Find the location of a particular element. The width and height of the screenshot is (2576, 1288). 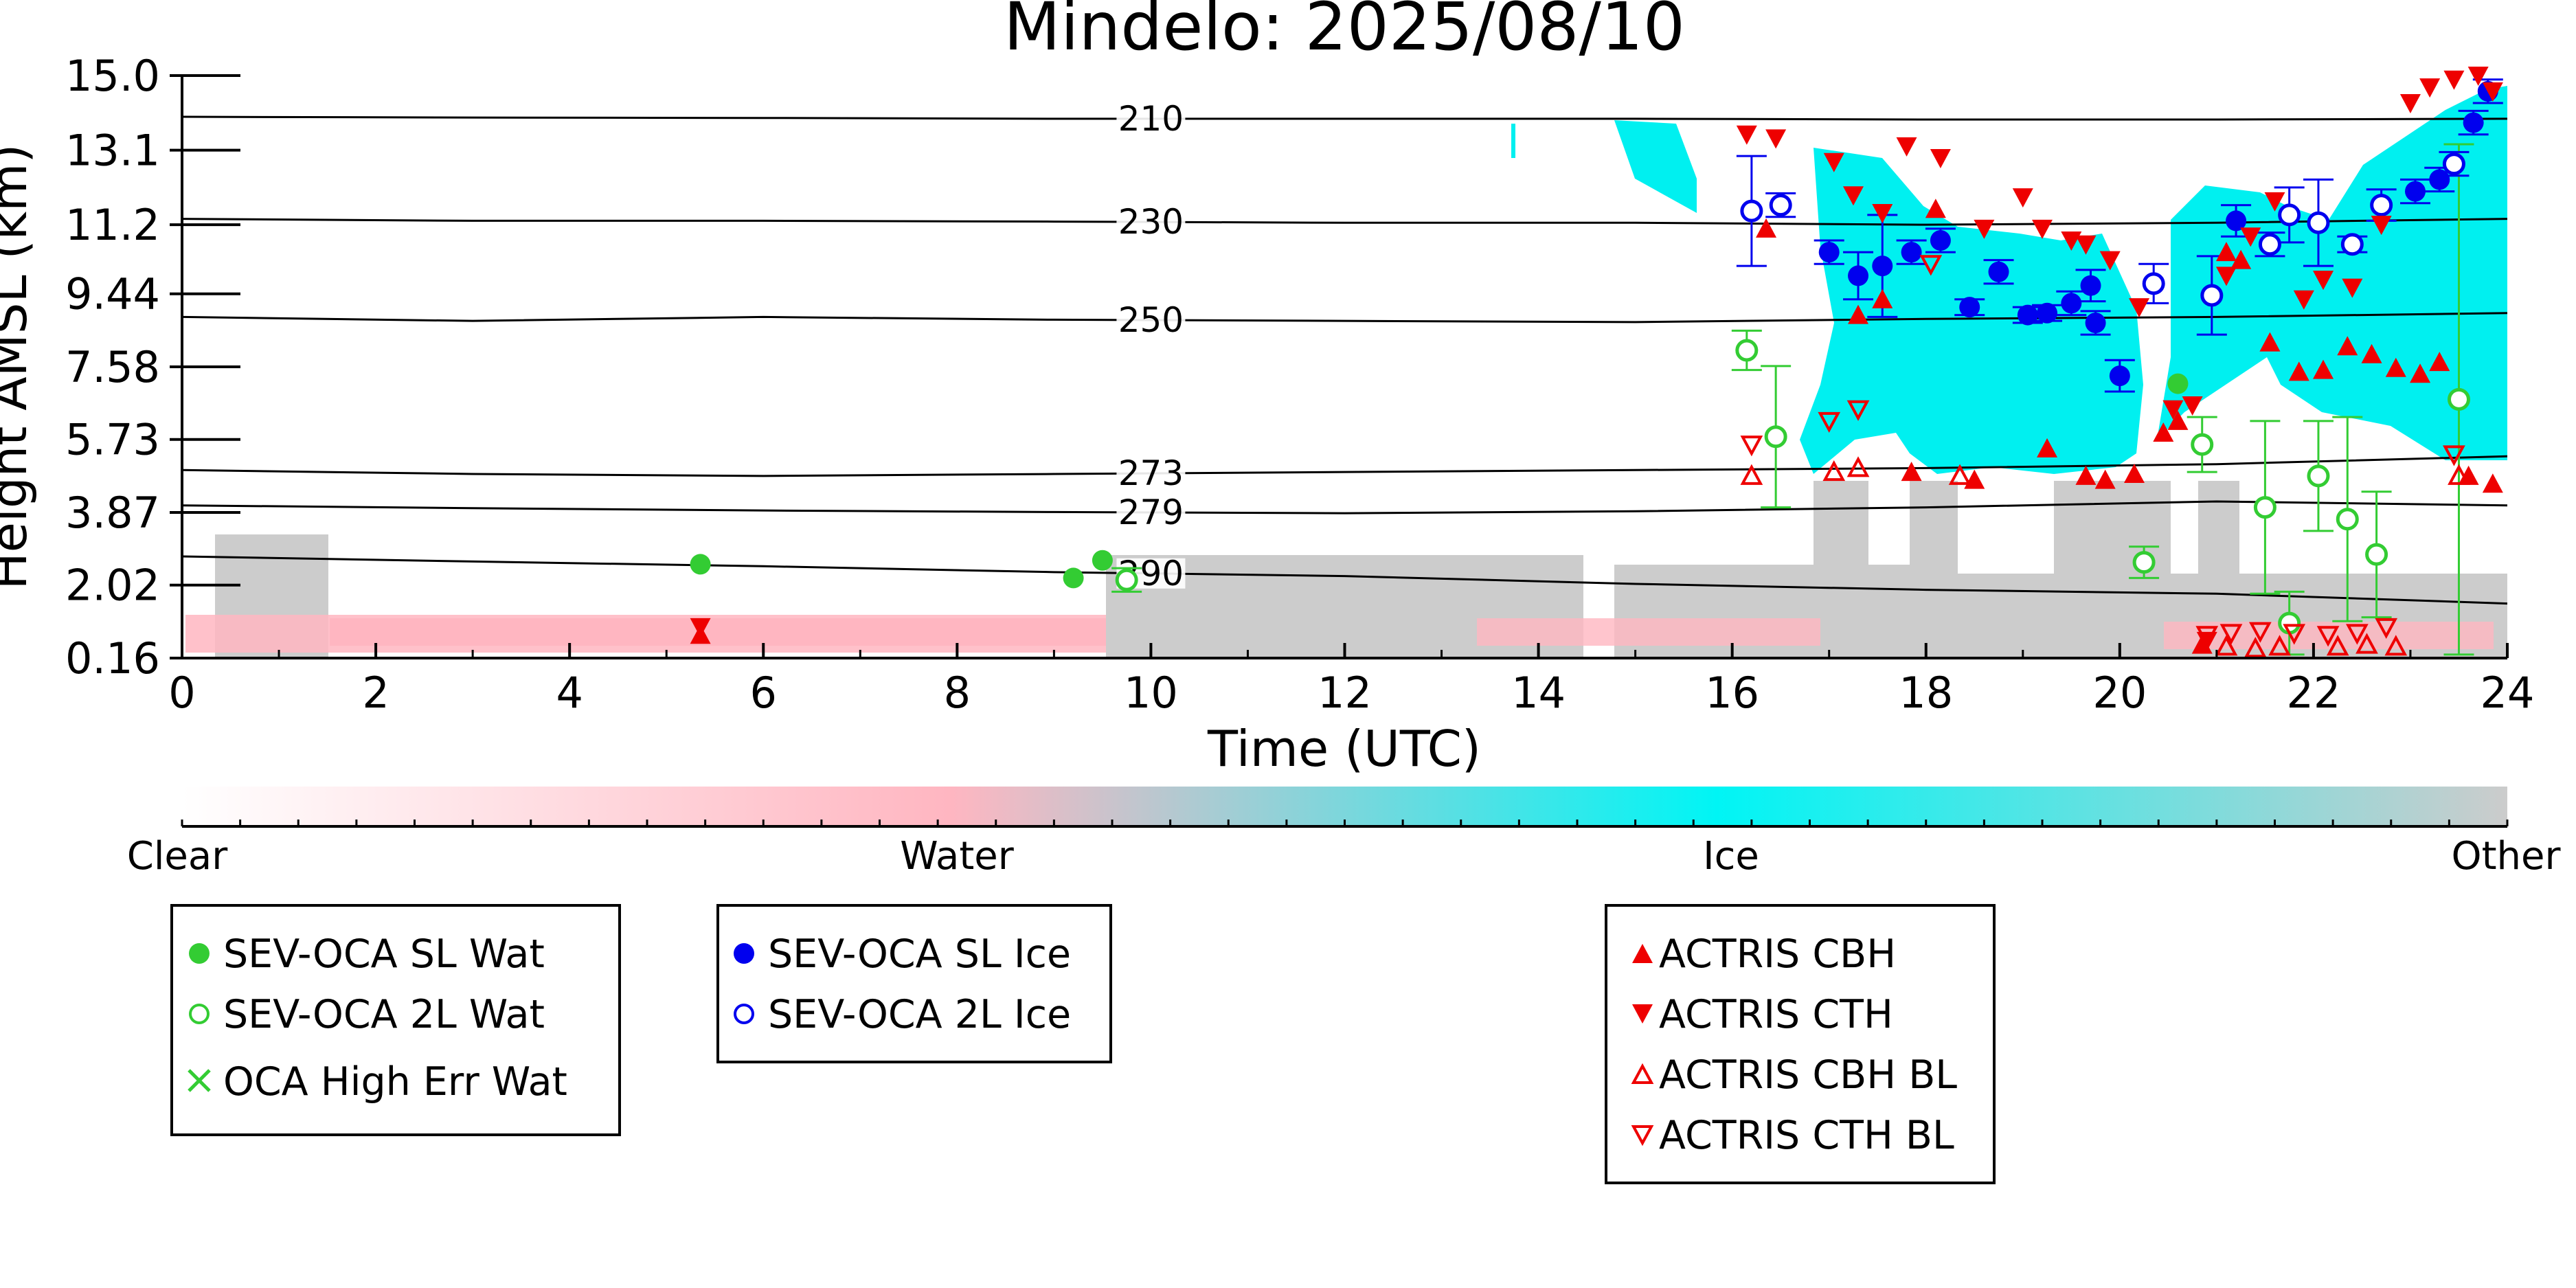

legend-entry-2l-ice: SEV-OCA 2L Ice is located at coordinates (919, 1014).